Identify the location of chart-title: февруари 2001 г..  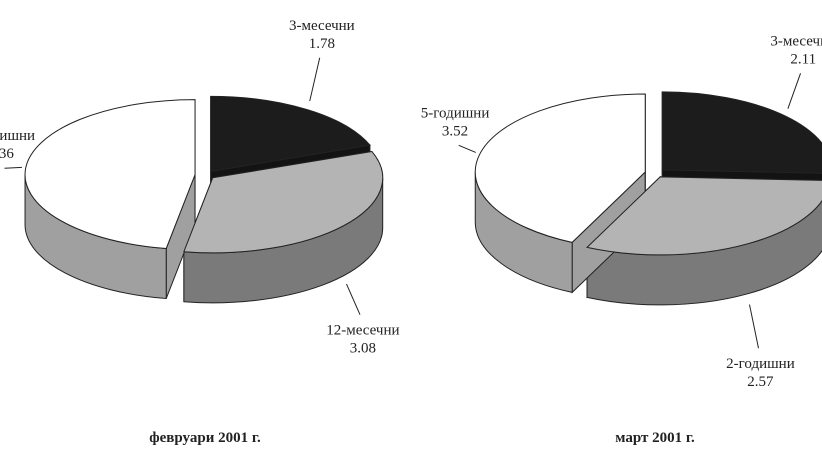
(205, 438).